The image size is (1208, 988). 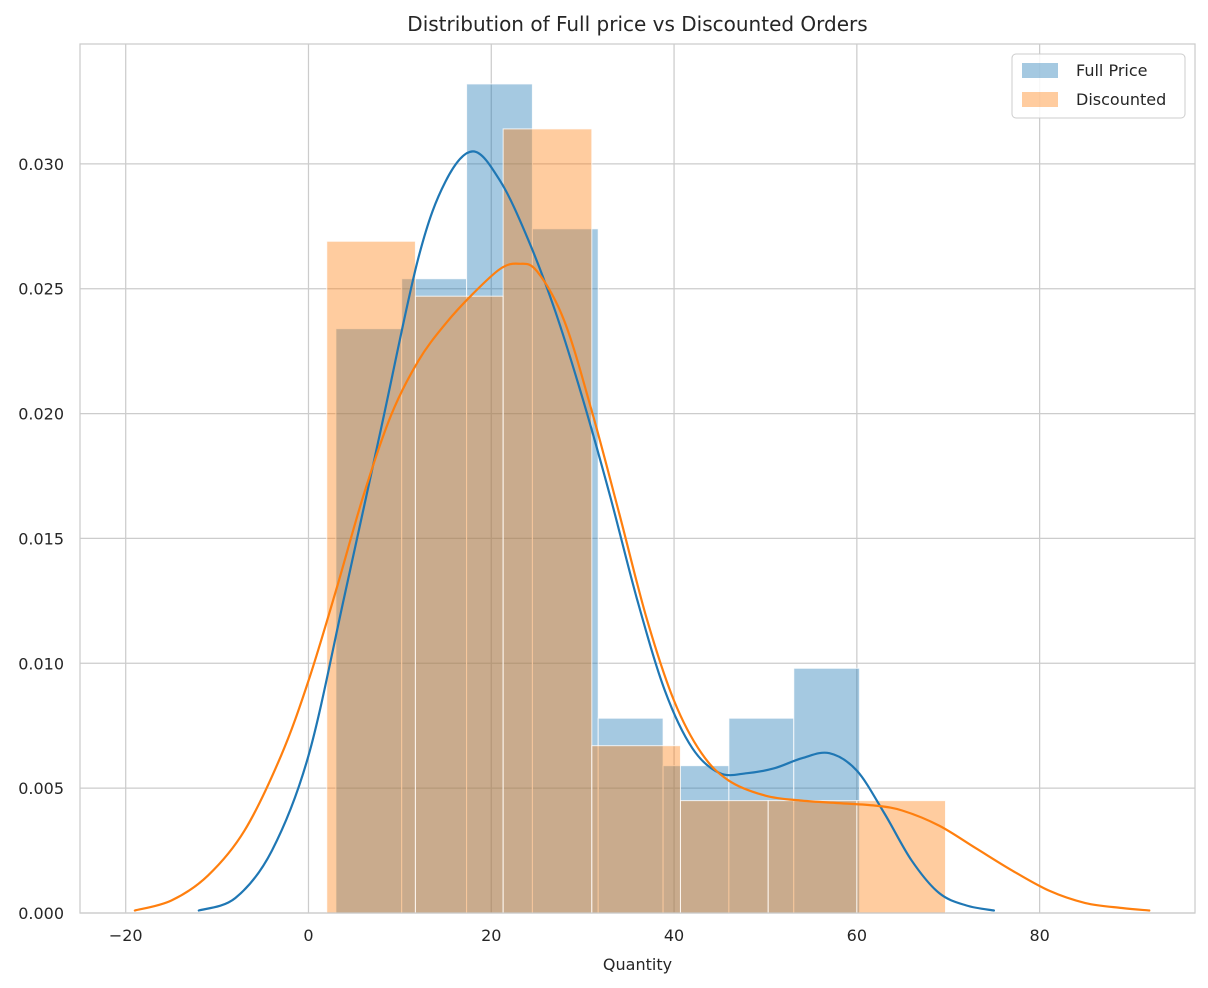 I want to click on legend-label: Discounted, so click(x=1121, y=99).